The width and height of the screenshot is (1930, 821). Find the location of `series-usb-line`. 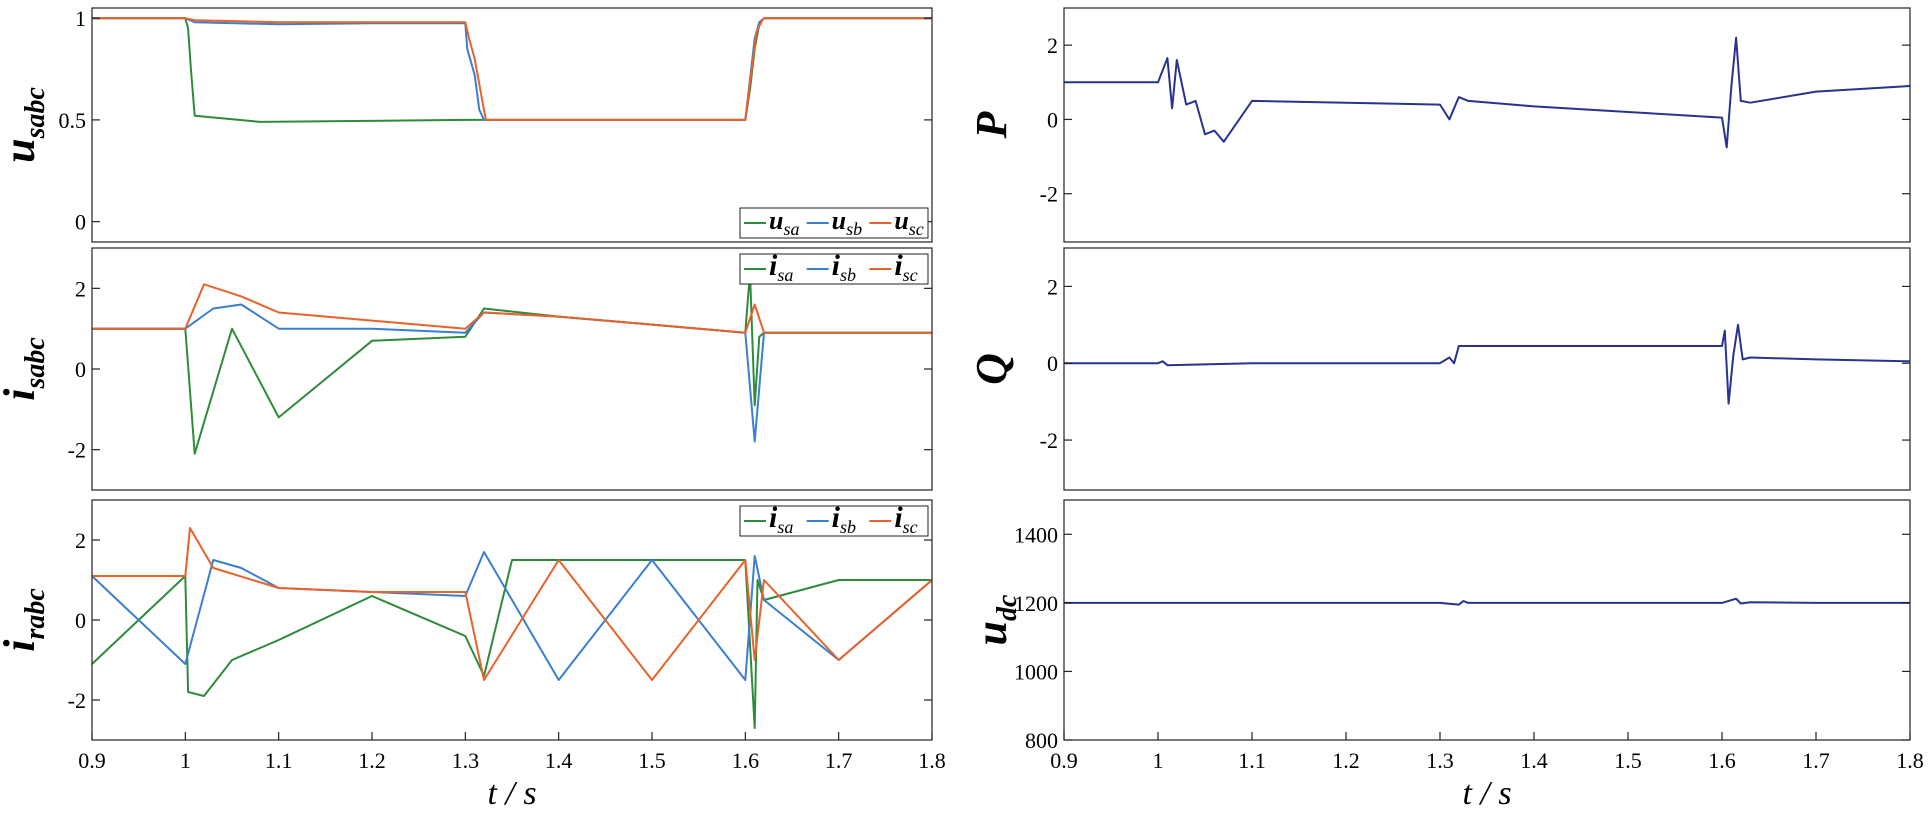

series-usb-line is located at coordinates (512, 69).